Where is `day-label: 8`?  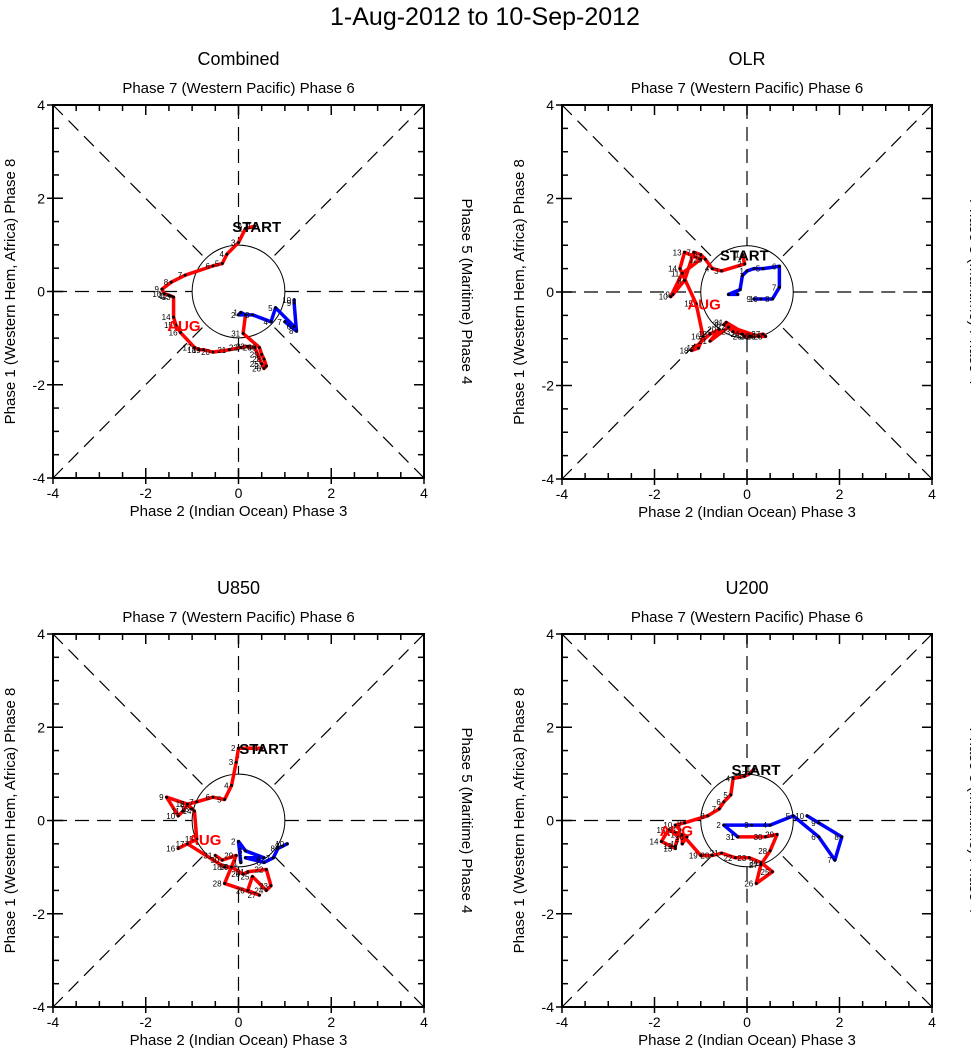 day-label: 8 is located at coordinates (767, 299).